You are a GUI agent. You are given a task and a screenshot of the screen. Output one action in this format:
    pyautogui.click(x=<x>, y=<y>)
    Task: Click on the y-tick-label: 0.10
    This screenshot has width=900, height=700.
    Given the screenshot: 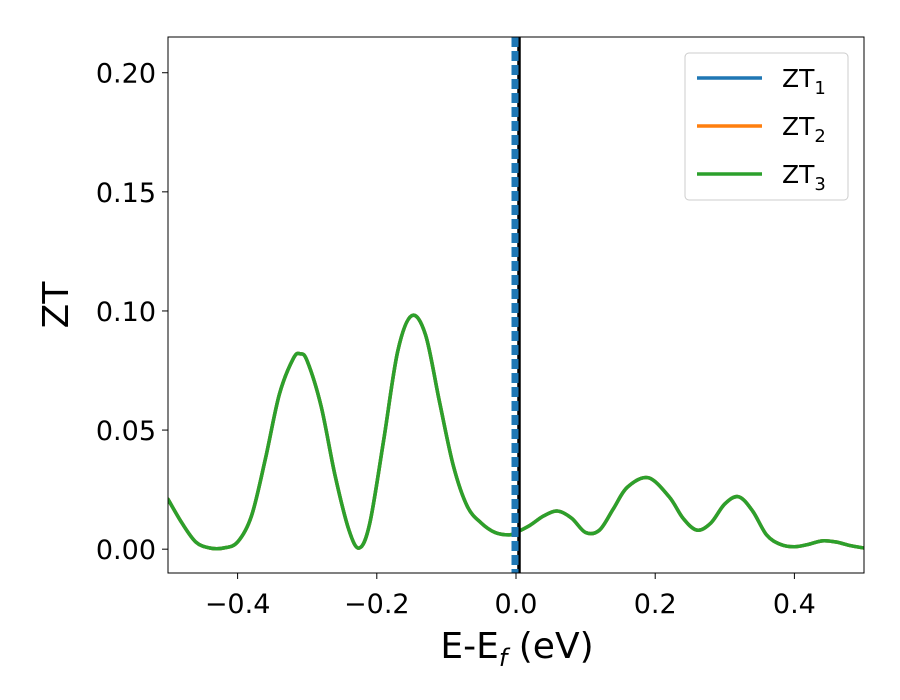 What is the action you would take?
    pyautogui.click(x=126, y=312)
    